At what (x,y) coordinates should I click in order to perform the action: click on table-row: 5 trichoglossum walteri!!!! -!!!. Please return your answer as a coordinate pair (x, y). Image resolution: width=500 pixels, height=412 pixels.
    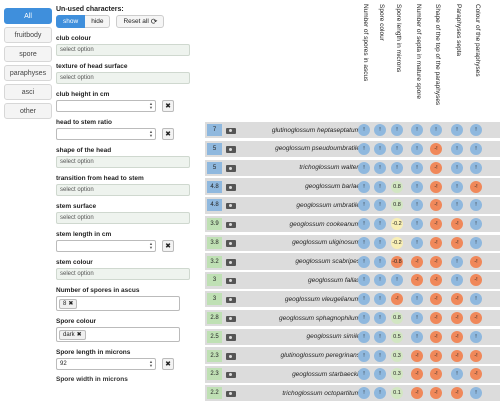
    Looking at the image, I should click on (352, 167).